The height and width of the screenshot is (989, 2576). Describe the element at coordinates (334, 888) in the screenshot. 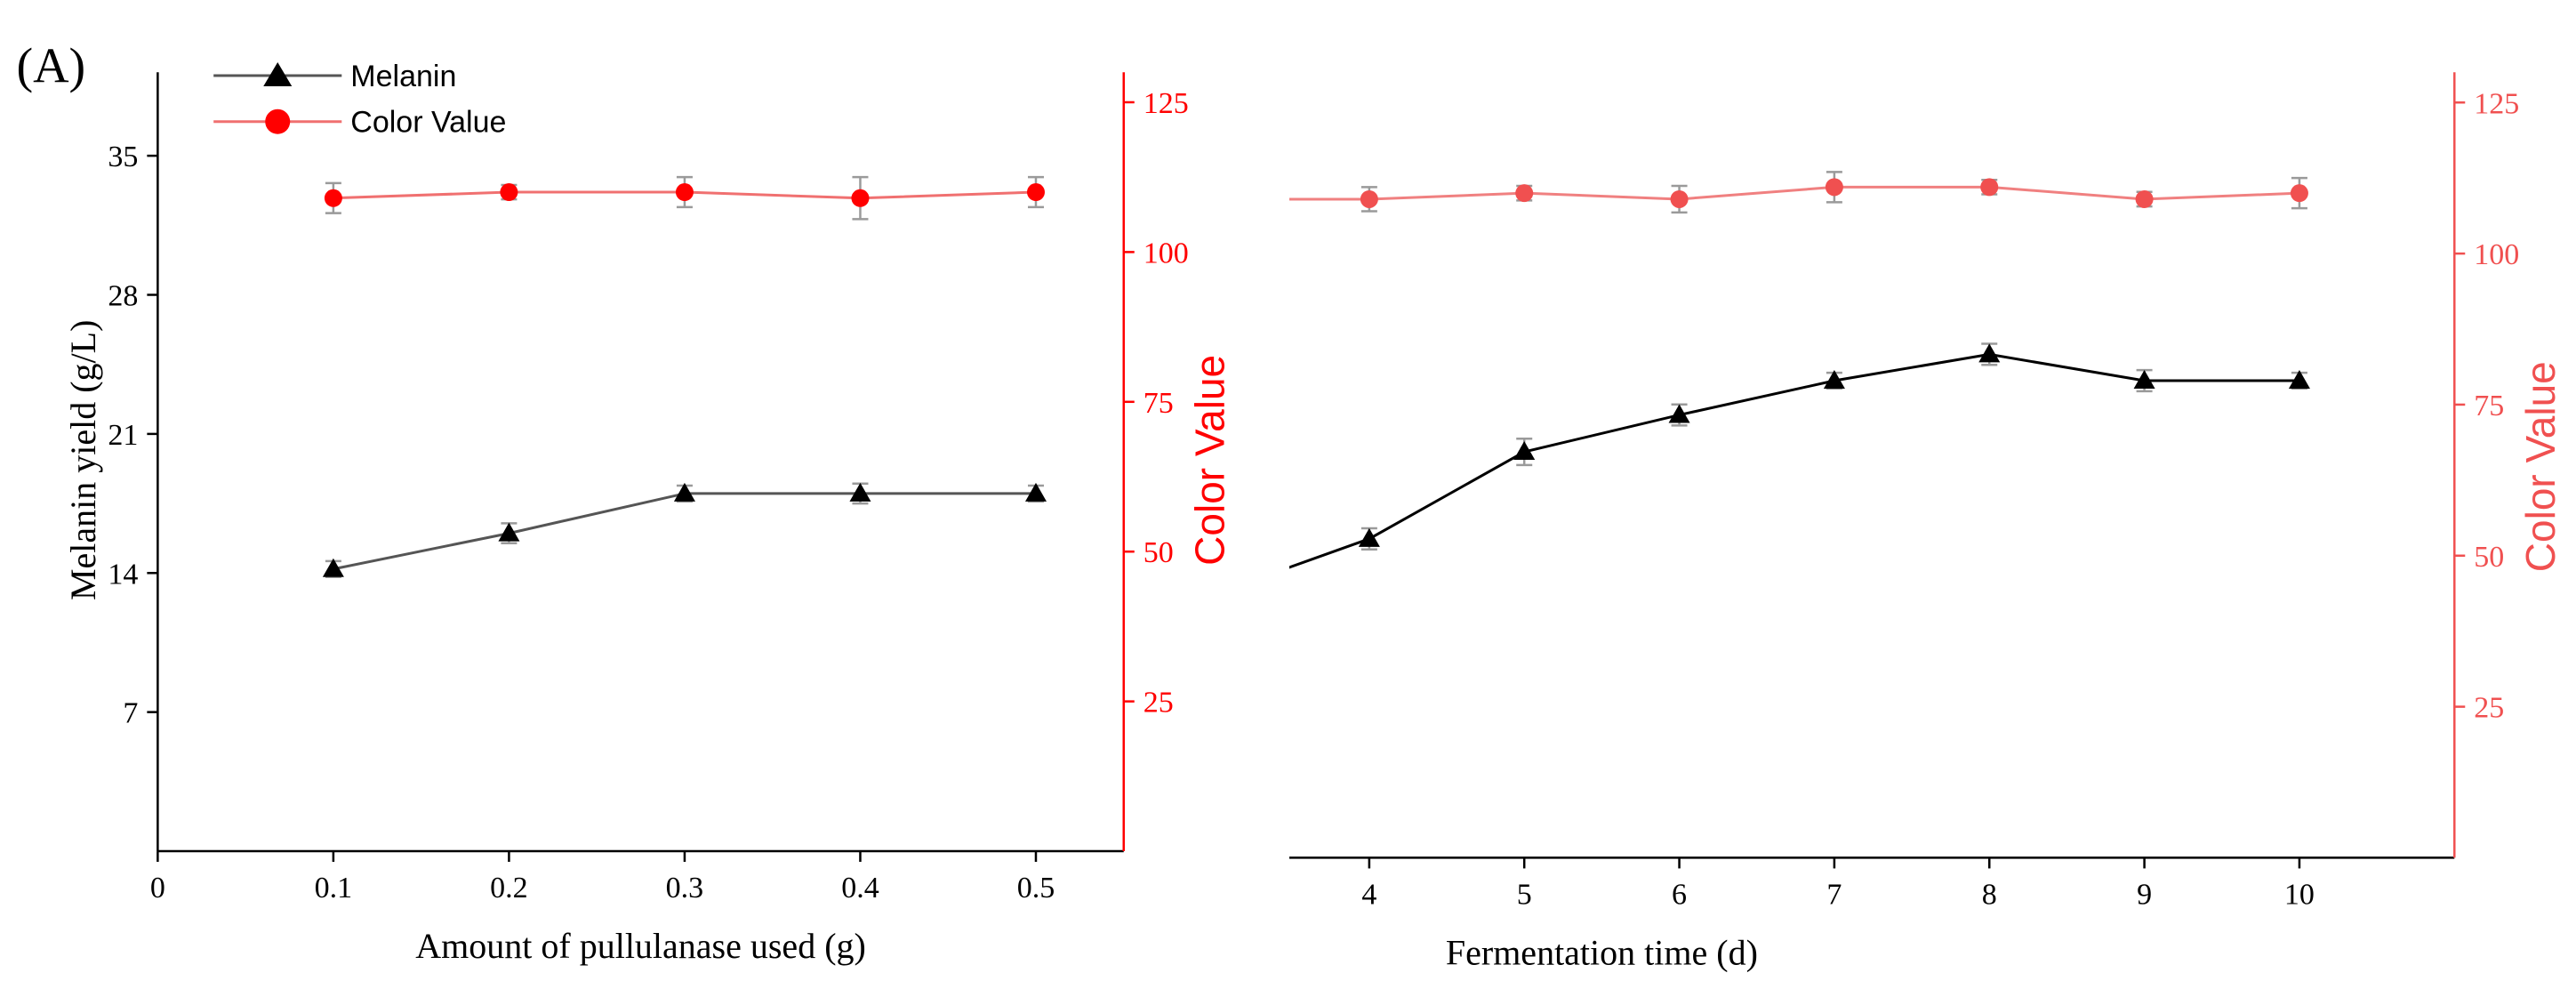

I see `x-tick-label-a-1: 0.1` at that location.